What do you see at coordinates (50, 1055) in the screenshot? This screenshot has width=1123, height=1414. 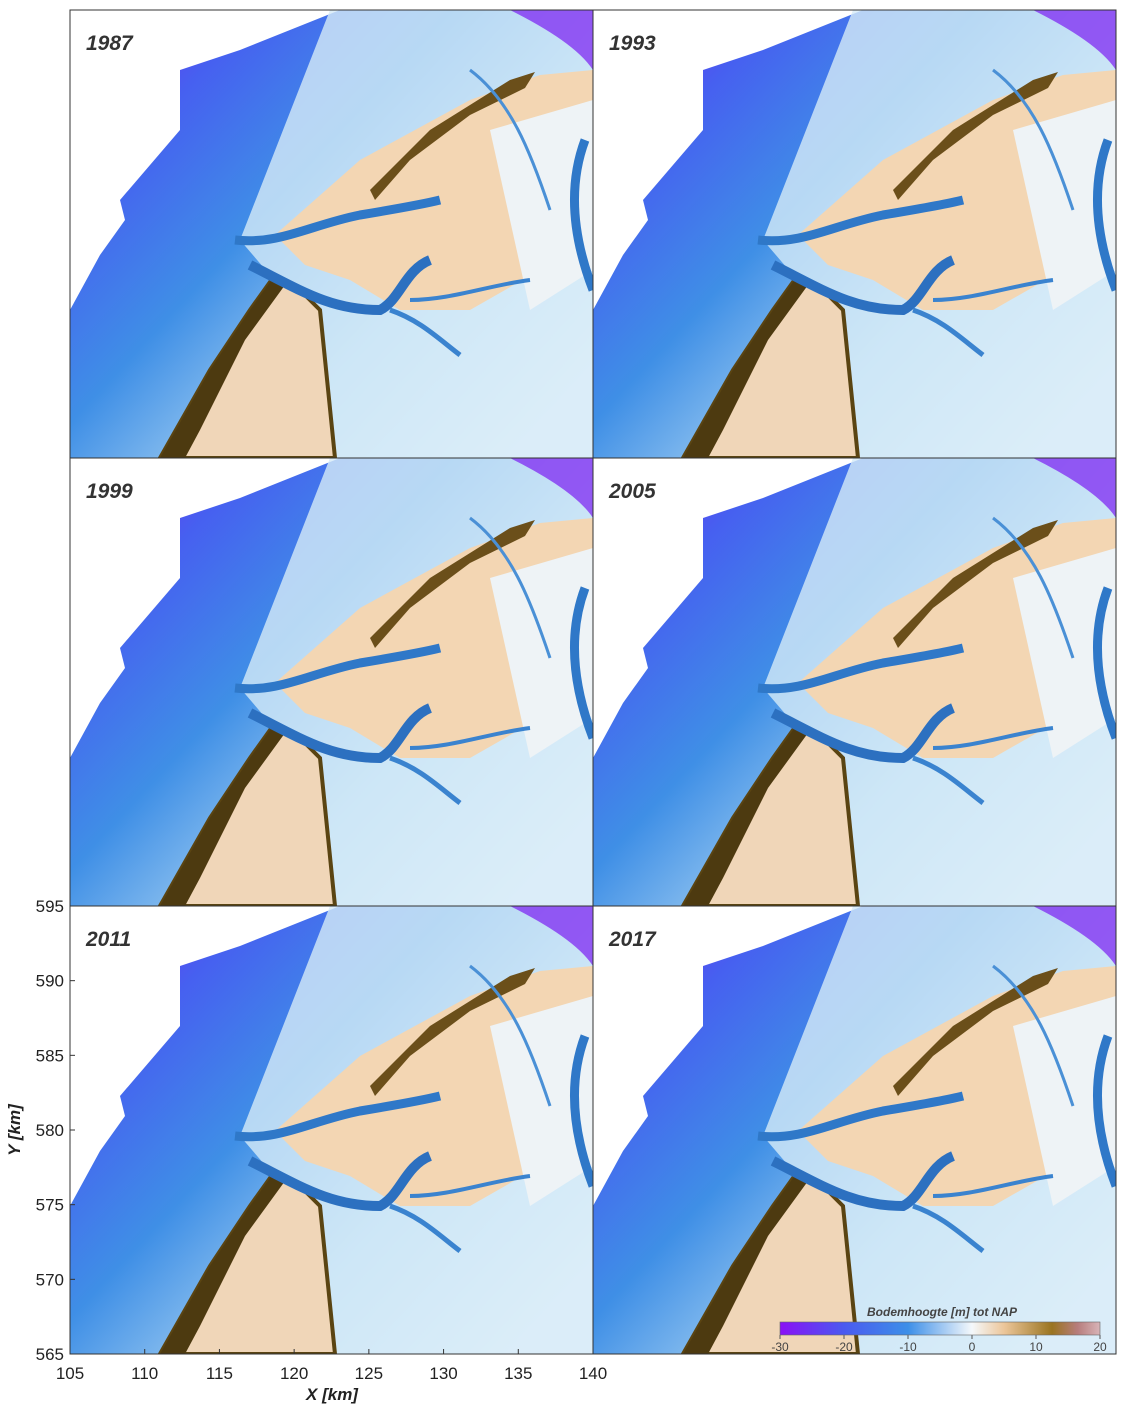 I see `y-tick-label: 585` at bounding box center [50, 1055].